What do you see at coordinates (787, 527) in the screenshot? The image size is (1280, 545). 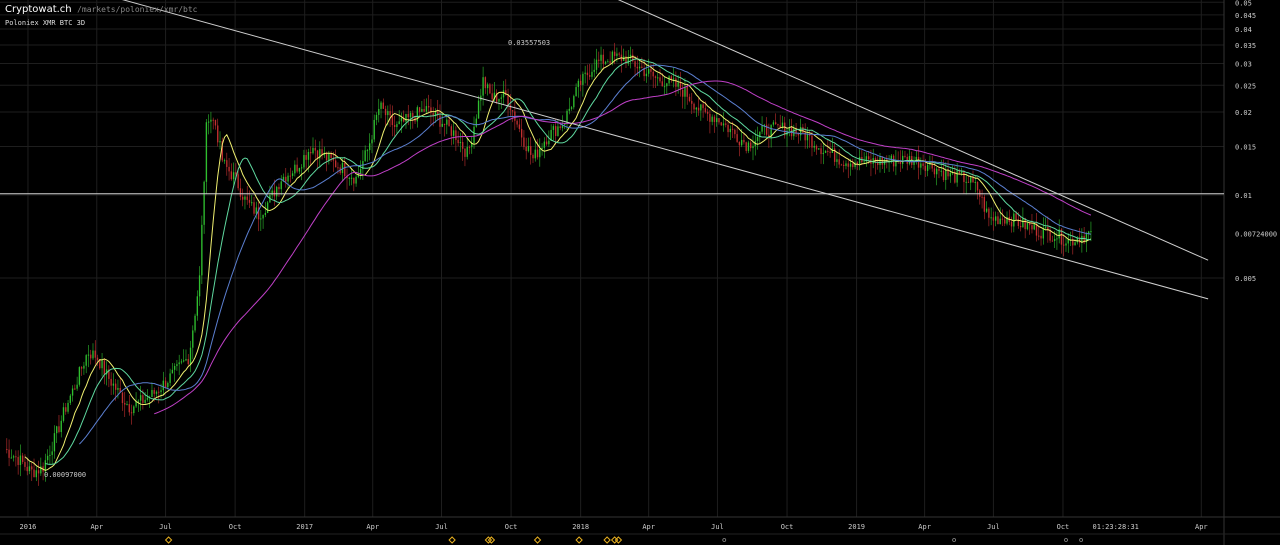 I see `x-tick-label: Oct` at bounding box center [787, 527].